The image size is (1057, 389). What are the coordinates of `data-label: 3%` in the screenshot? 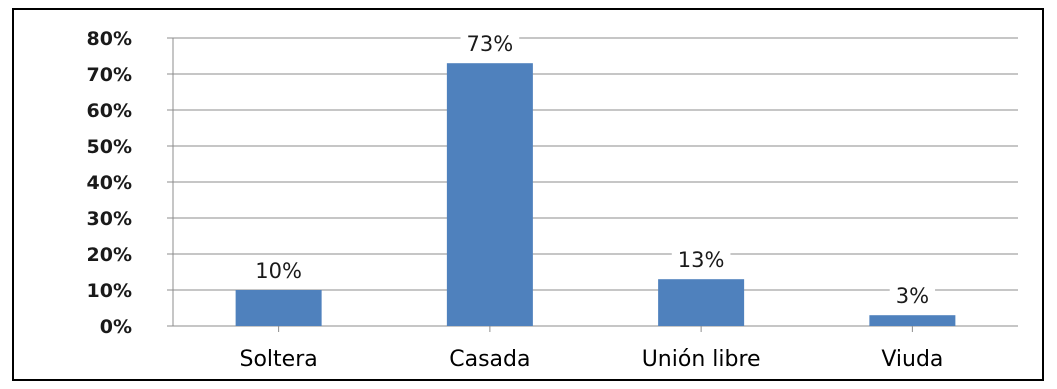 It's located at (912, 296).